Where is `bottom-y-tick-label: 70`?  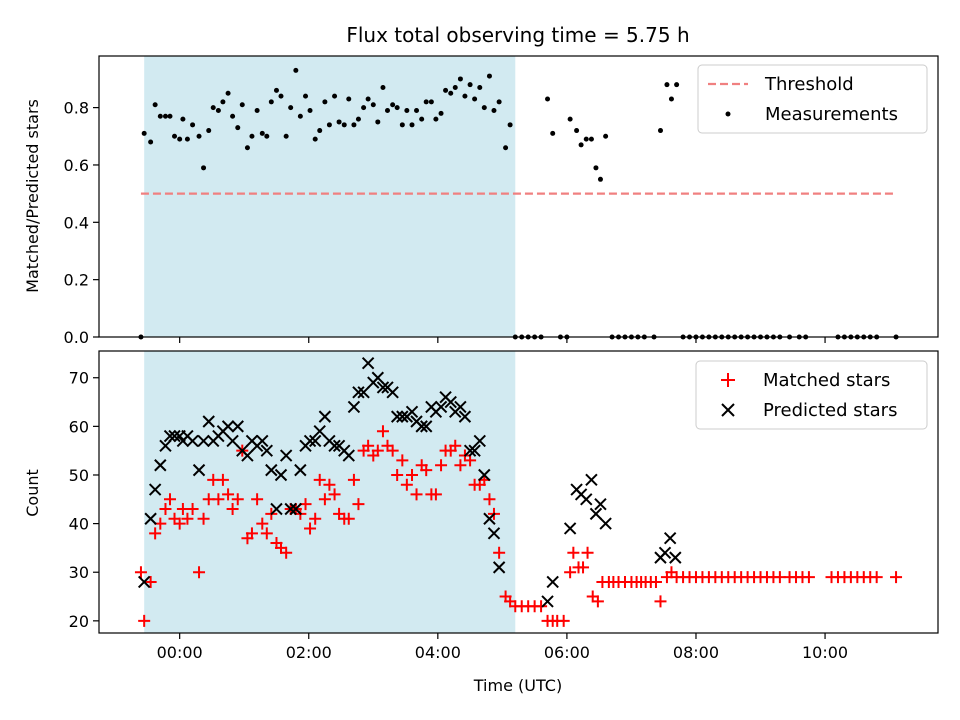 bottom-y-tick-label: 70 is located at coordinates (79, 378).